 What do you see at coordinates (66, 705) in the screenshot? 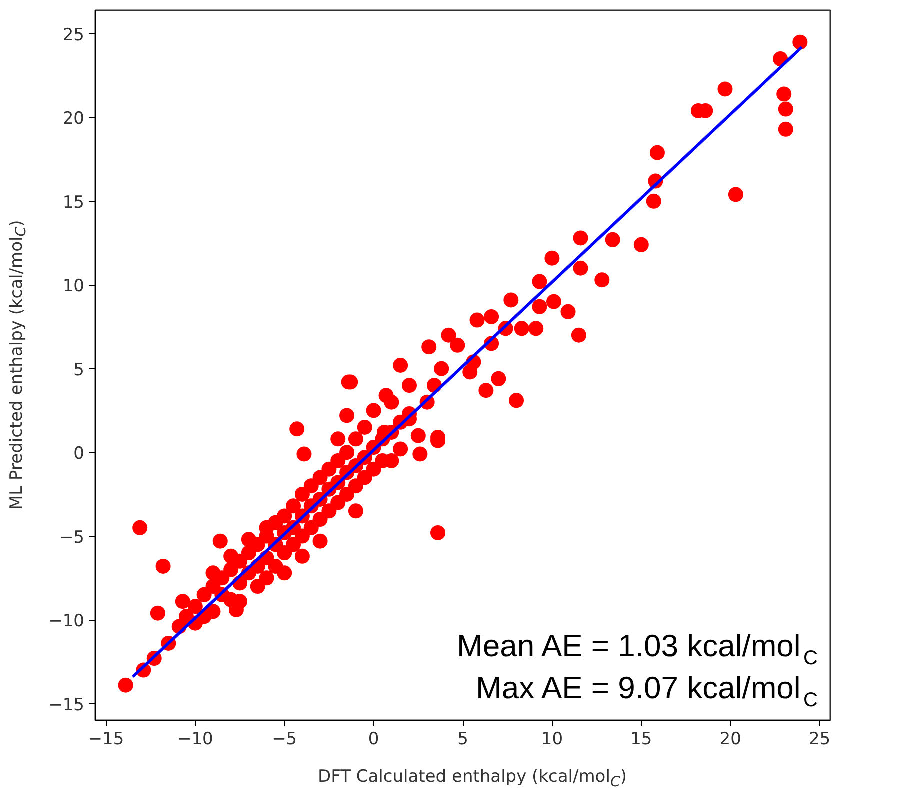
I see `y-tick-label: −15` at bounding box center [66, 705].